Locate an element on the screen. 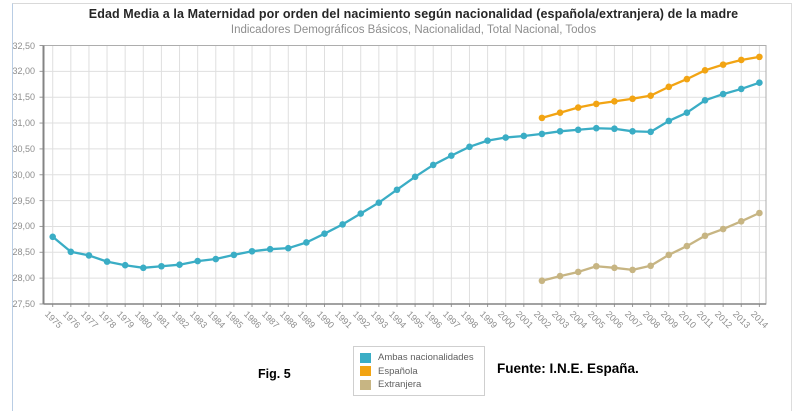  x-tick-label: 1983 is located at coordinates (198, 320).